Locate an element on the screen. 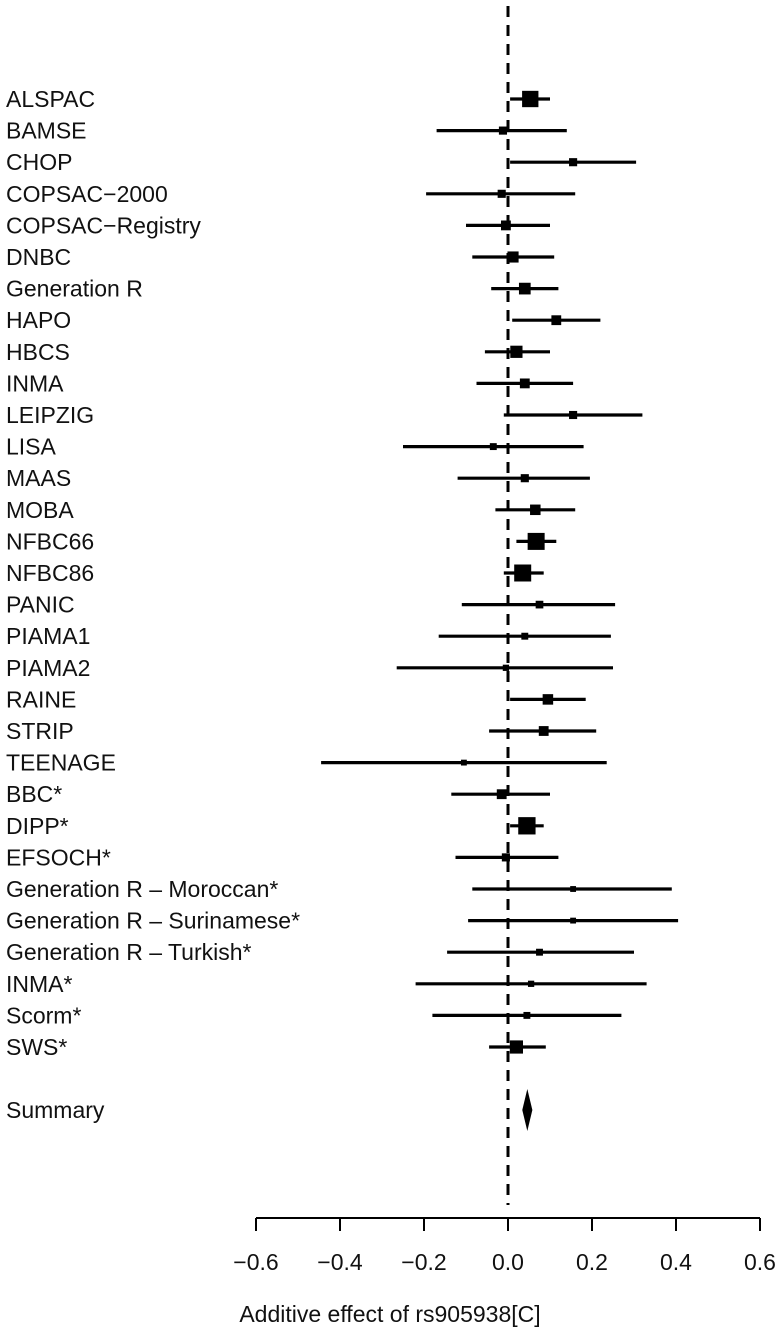 The image size is (780, 1337). summary-label: Summary is located at coordinates (55, 1110).